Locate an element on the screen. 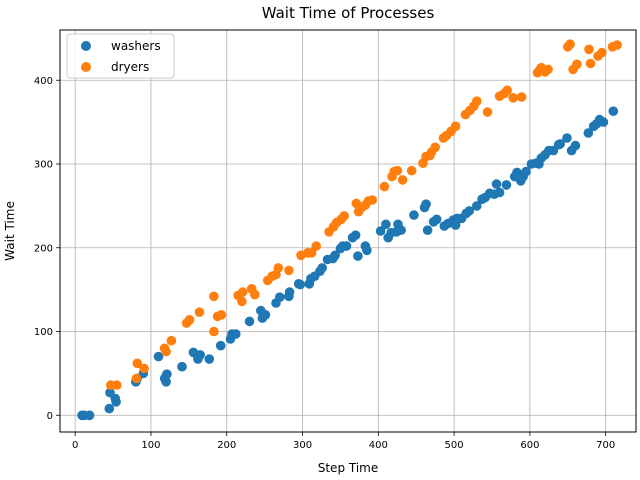 The width and height of the screenshot is (640, 480). chart-title: Wait Time of Processes is located at coordinates (348, 13).